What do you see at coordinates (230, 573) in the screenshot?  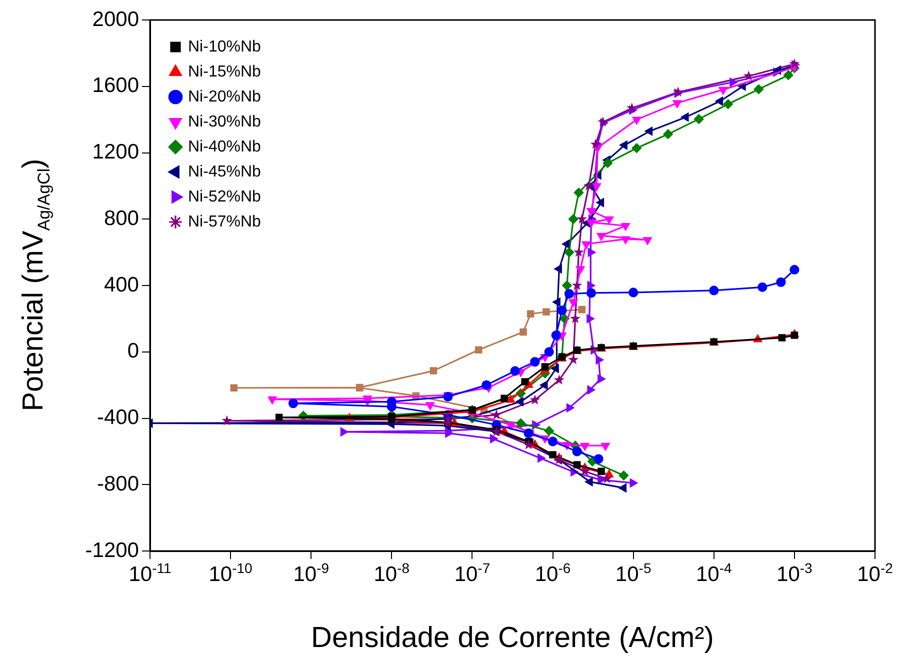 I see `x-tick-label: 10$^{-10}$` at bounding box center [230, 573].